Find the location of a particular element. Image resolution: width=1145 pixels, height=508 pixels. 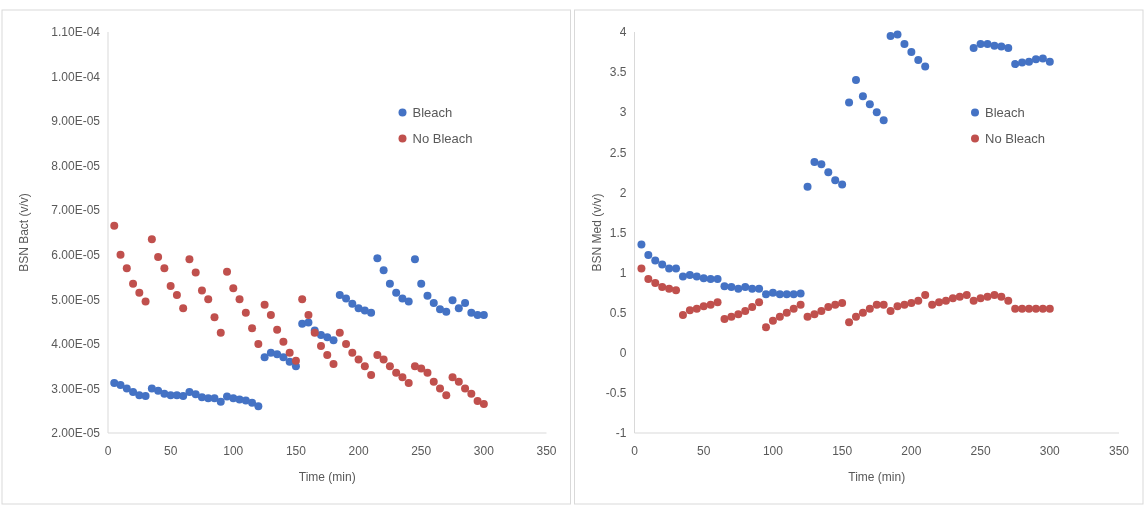

y-tick-label: 8.00E-05 is located at coordinates (76, 165).